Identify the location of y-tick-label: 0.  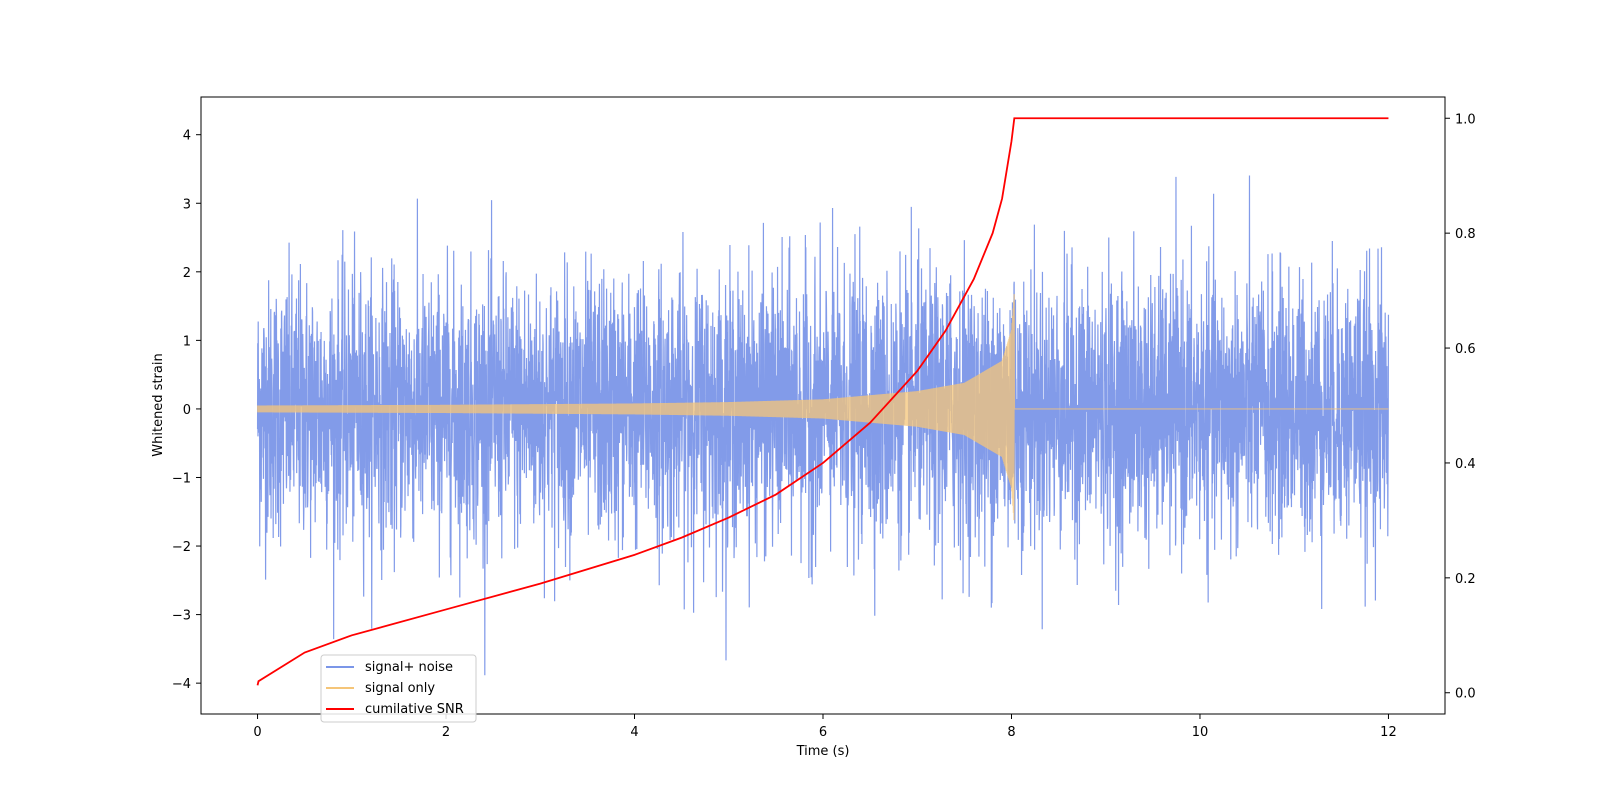
(187, 410).